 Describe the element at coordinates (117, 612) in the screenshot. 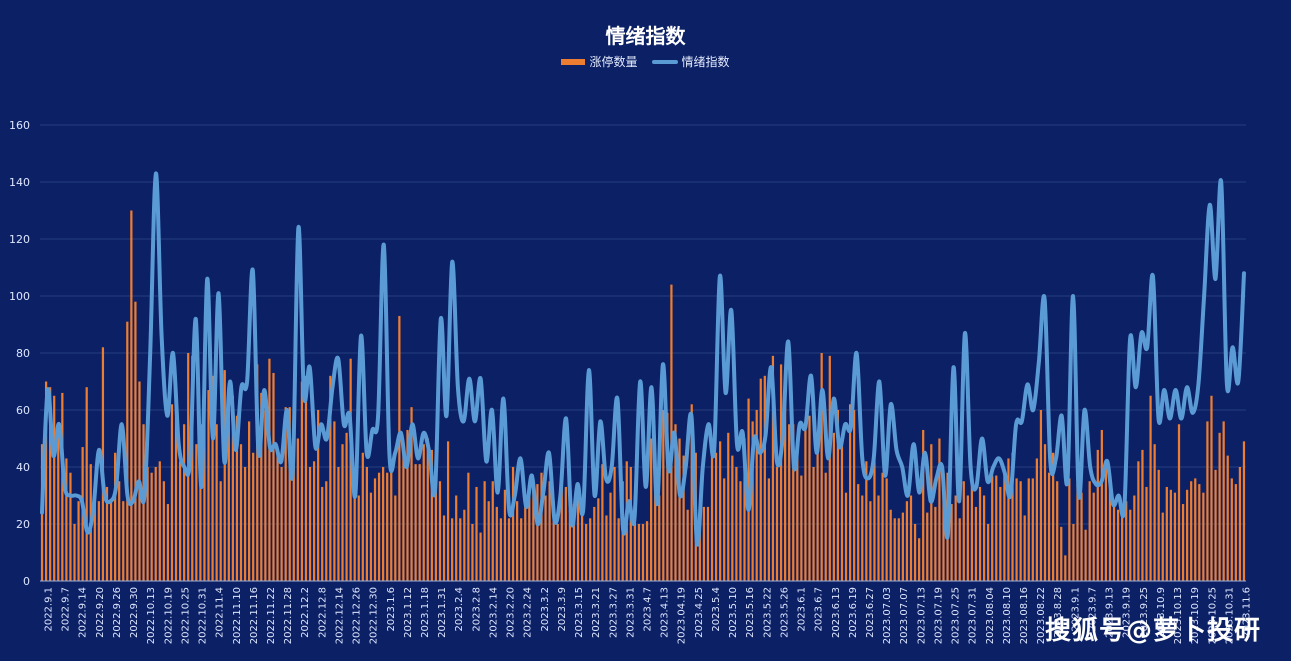

I see `x-tick-label: 2022.9.26` at that location.